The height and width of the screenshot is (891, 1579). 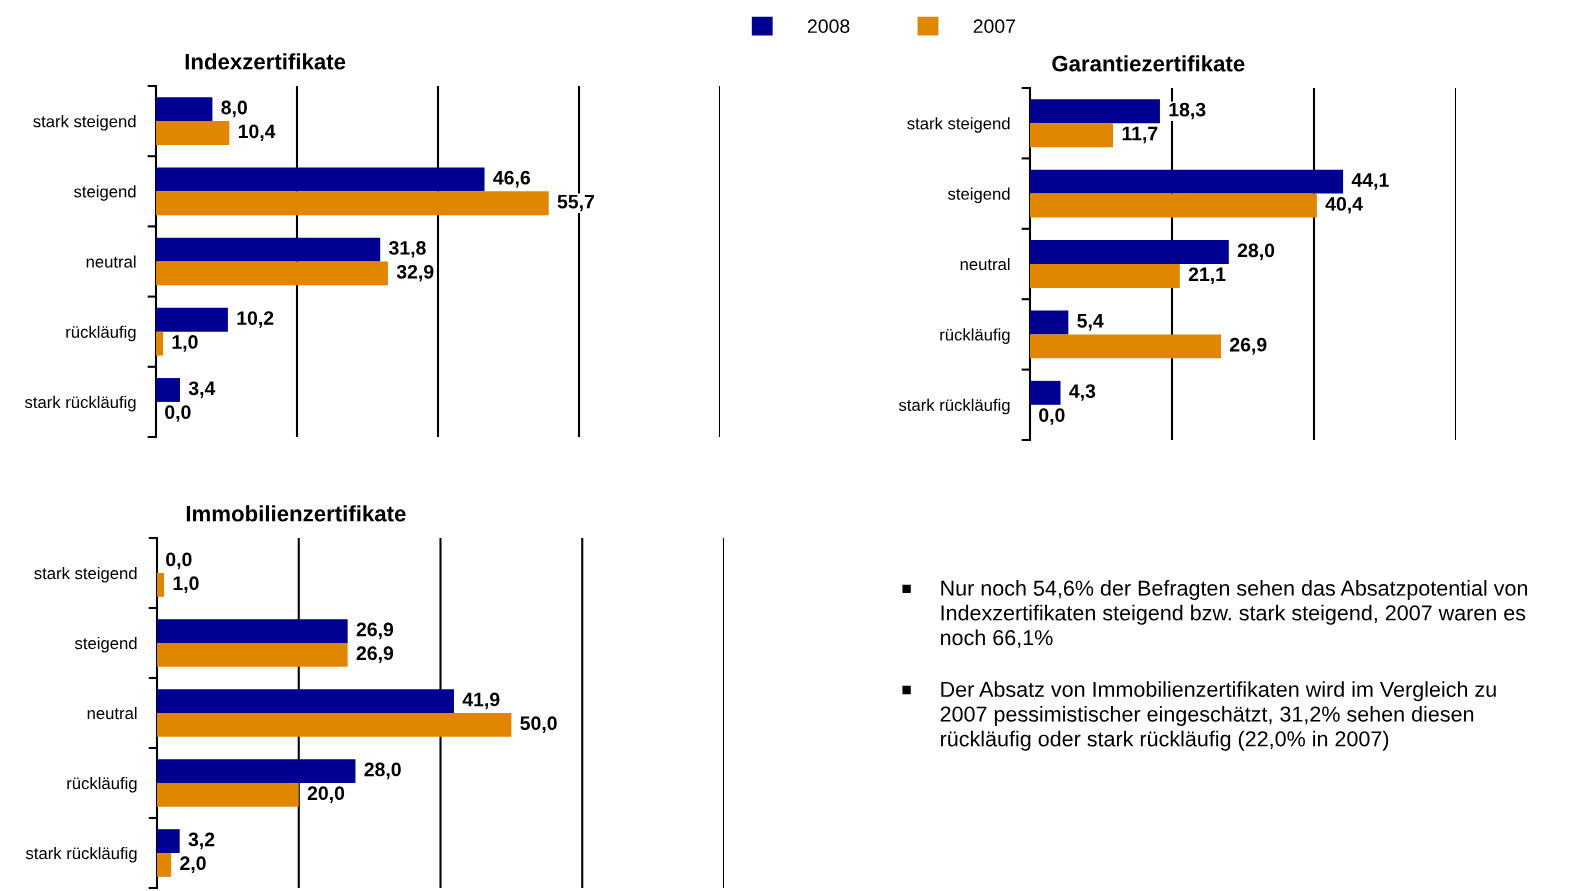 What do you see at coordinates (234, 109) in the screenshot?
I see `data-label: 8,0` at bounding box center [234, 109].